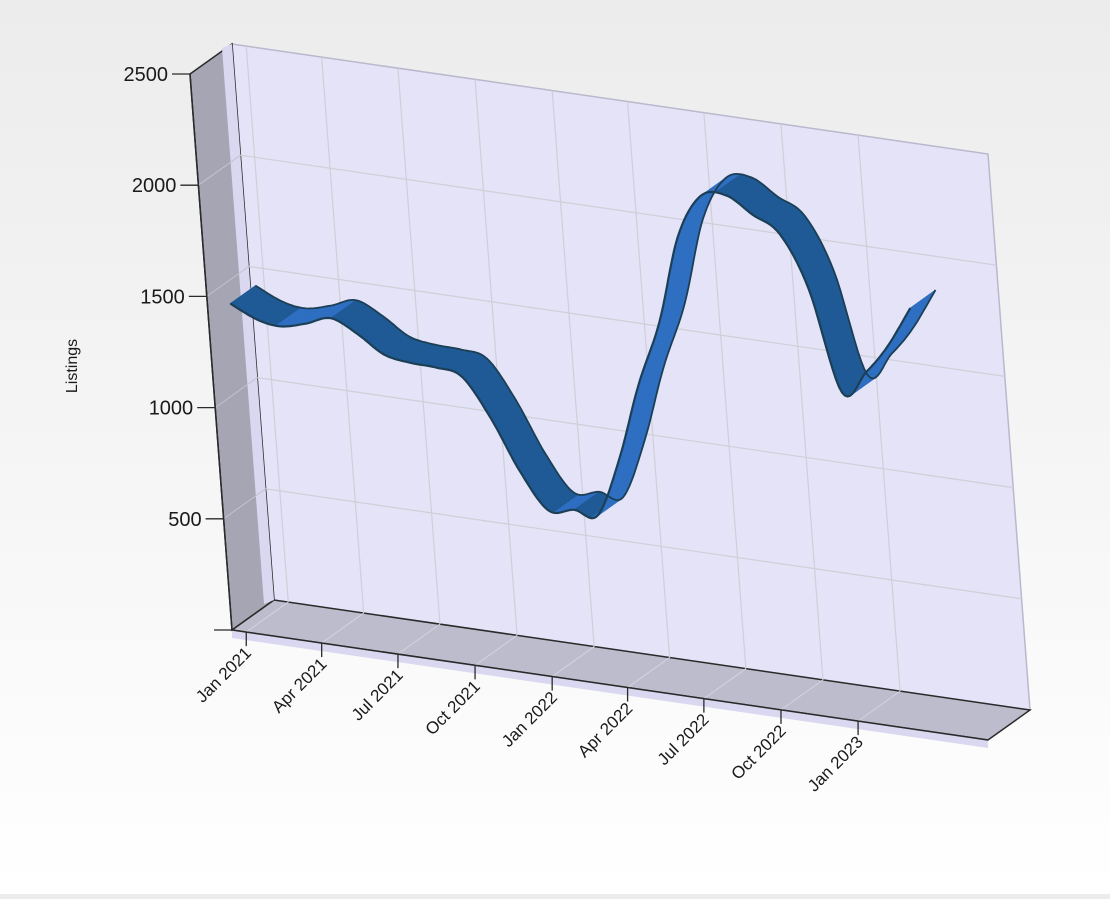 This screenshot has width=1110, height=899. I want to click on x-tick-label: Jul 2021, so click(377, 695).